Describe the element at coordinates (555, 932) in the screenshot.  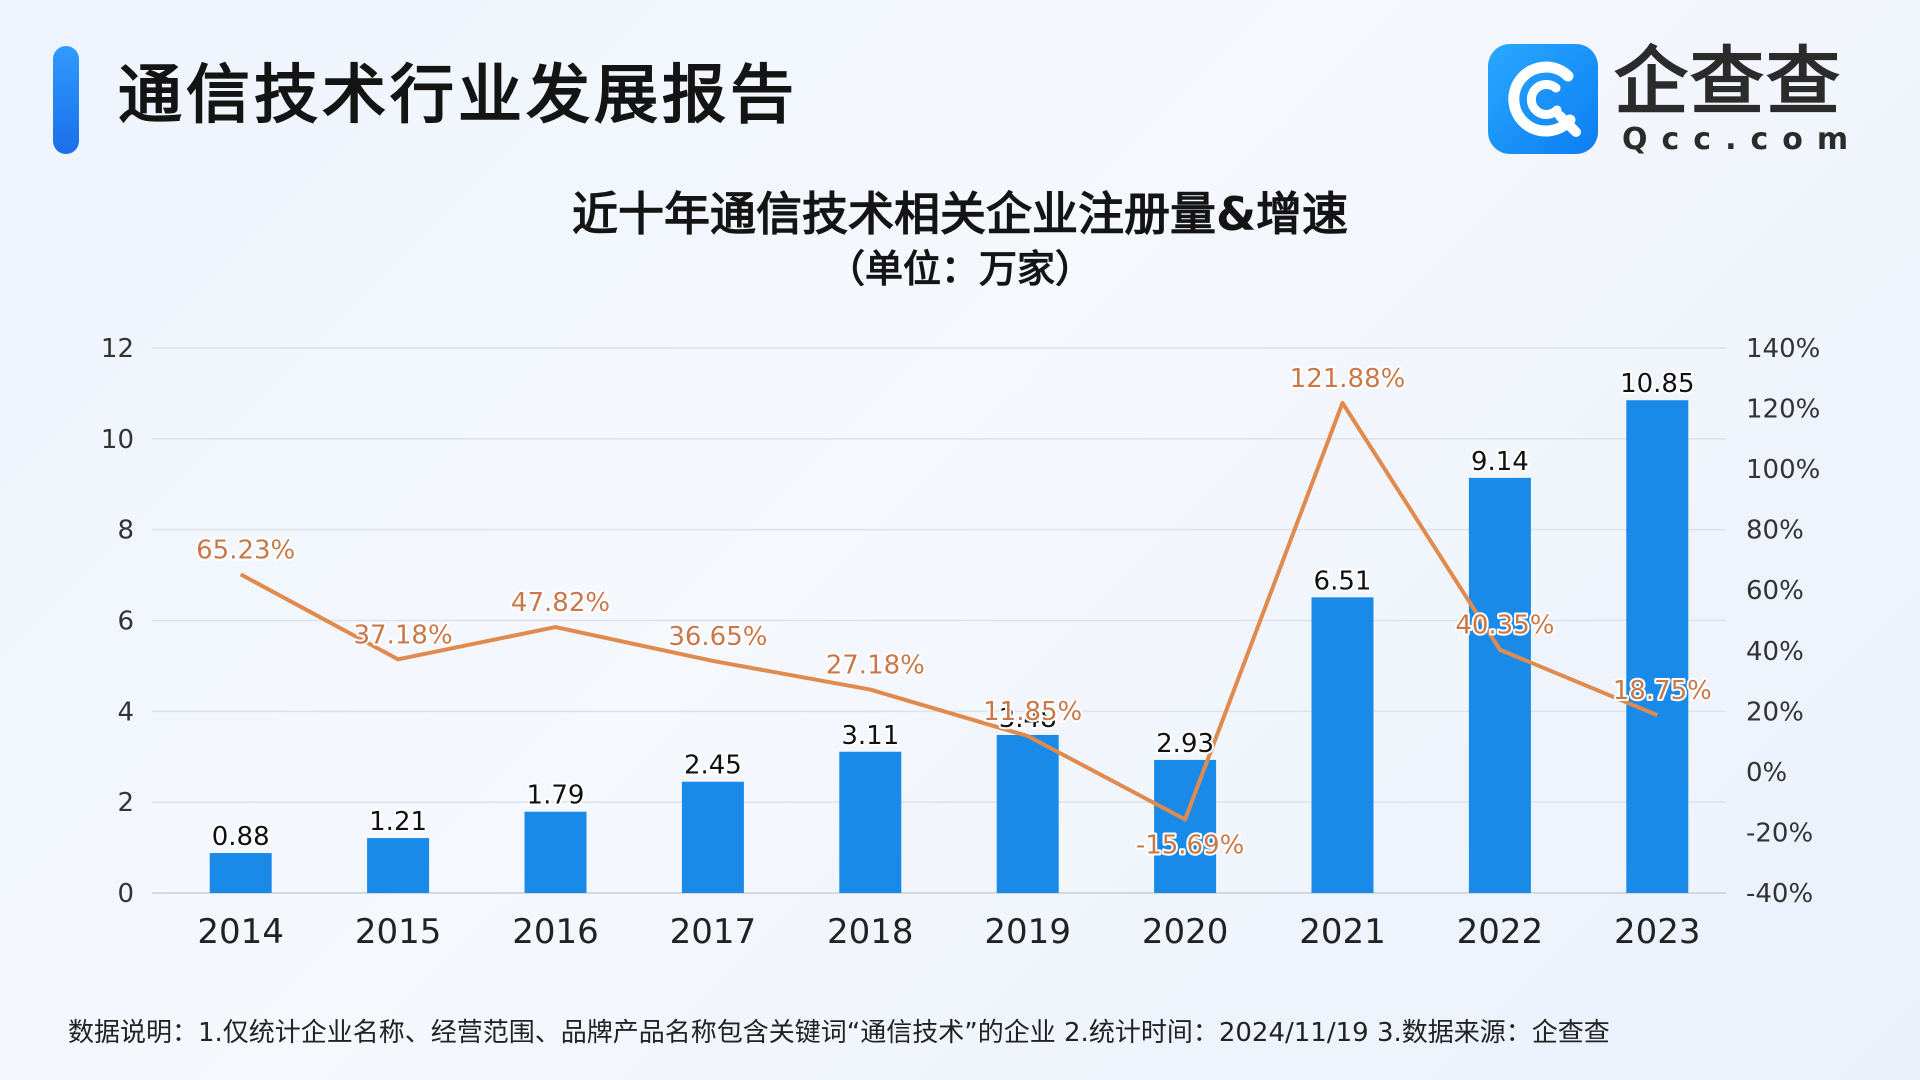
I see `x-tick-label: 2016` at that location.